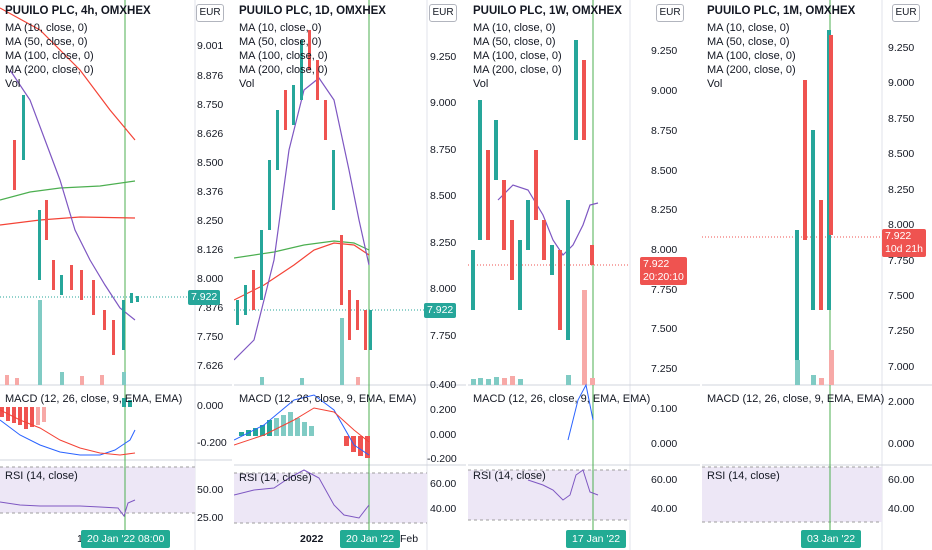  What do you see at coordinates (443, 385) in the screenshot?
I see `macd-tick: 0.400` at bounding box center [443, 385].